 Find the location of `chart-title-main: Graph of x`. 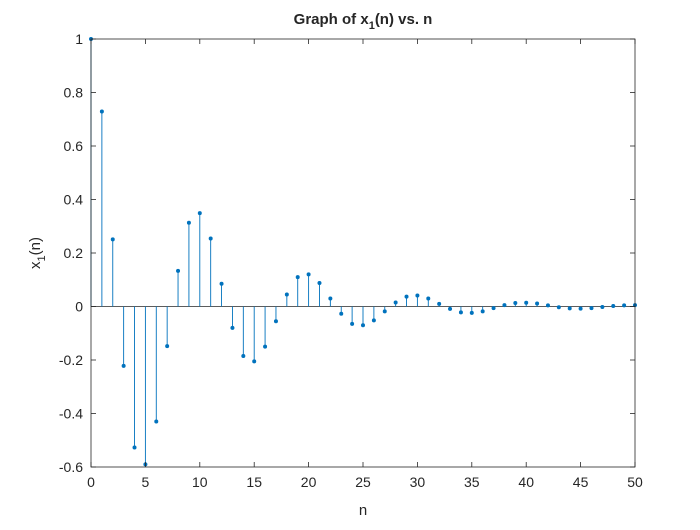

chart-title-main: Graph of x is located at coordinates (332, 19).